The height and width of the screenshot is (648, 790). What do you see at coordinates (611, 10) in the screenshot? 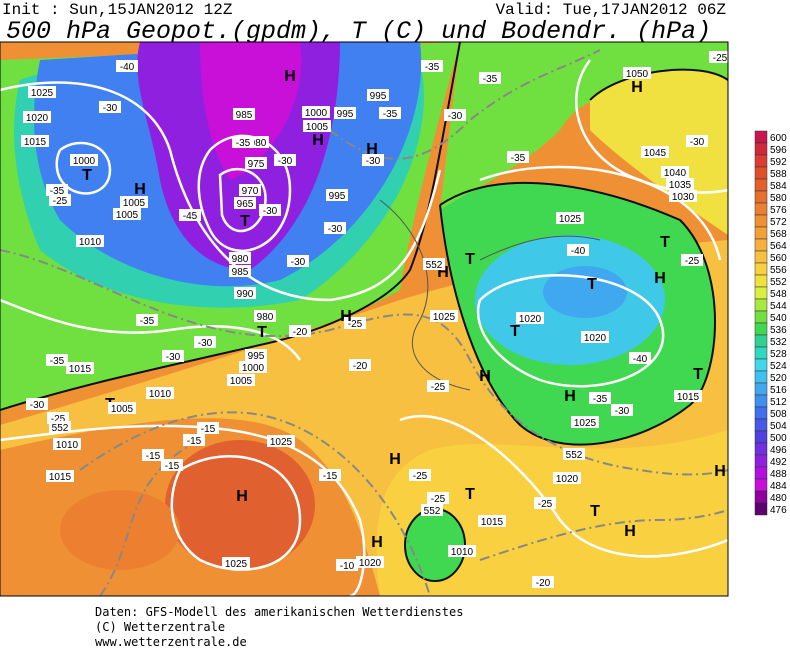
I see `valid-time: Valid: Tue,17JAN2012 06Z` at bounding box center [611, 10].